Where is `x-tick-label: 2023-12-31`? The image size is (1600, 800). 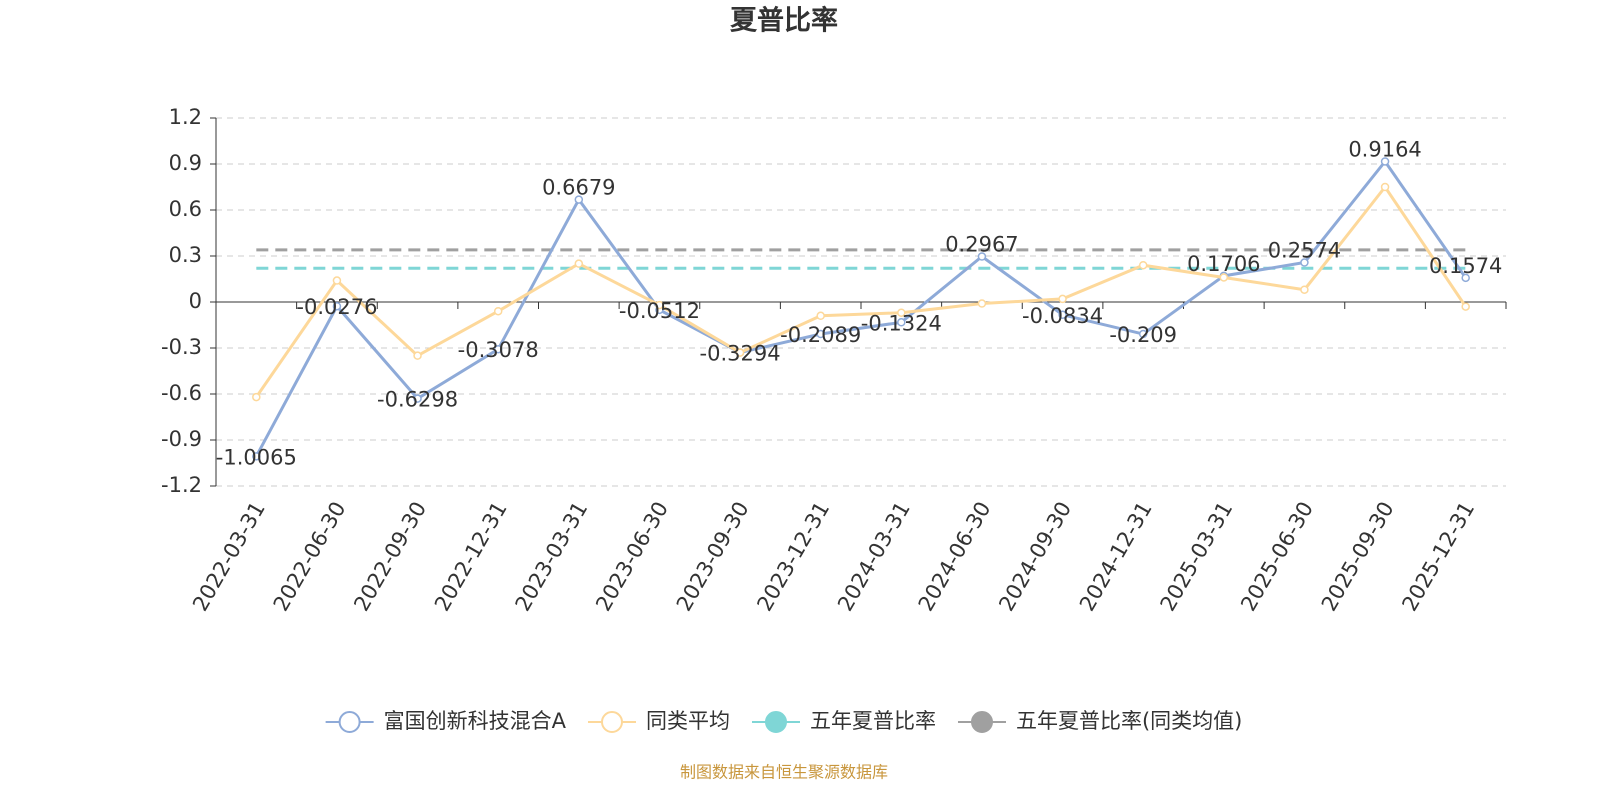
x-tick-label: 2023-12-31 is located at coordinates (793, 557).